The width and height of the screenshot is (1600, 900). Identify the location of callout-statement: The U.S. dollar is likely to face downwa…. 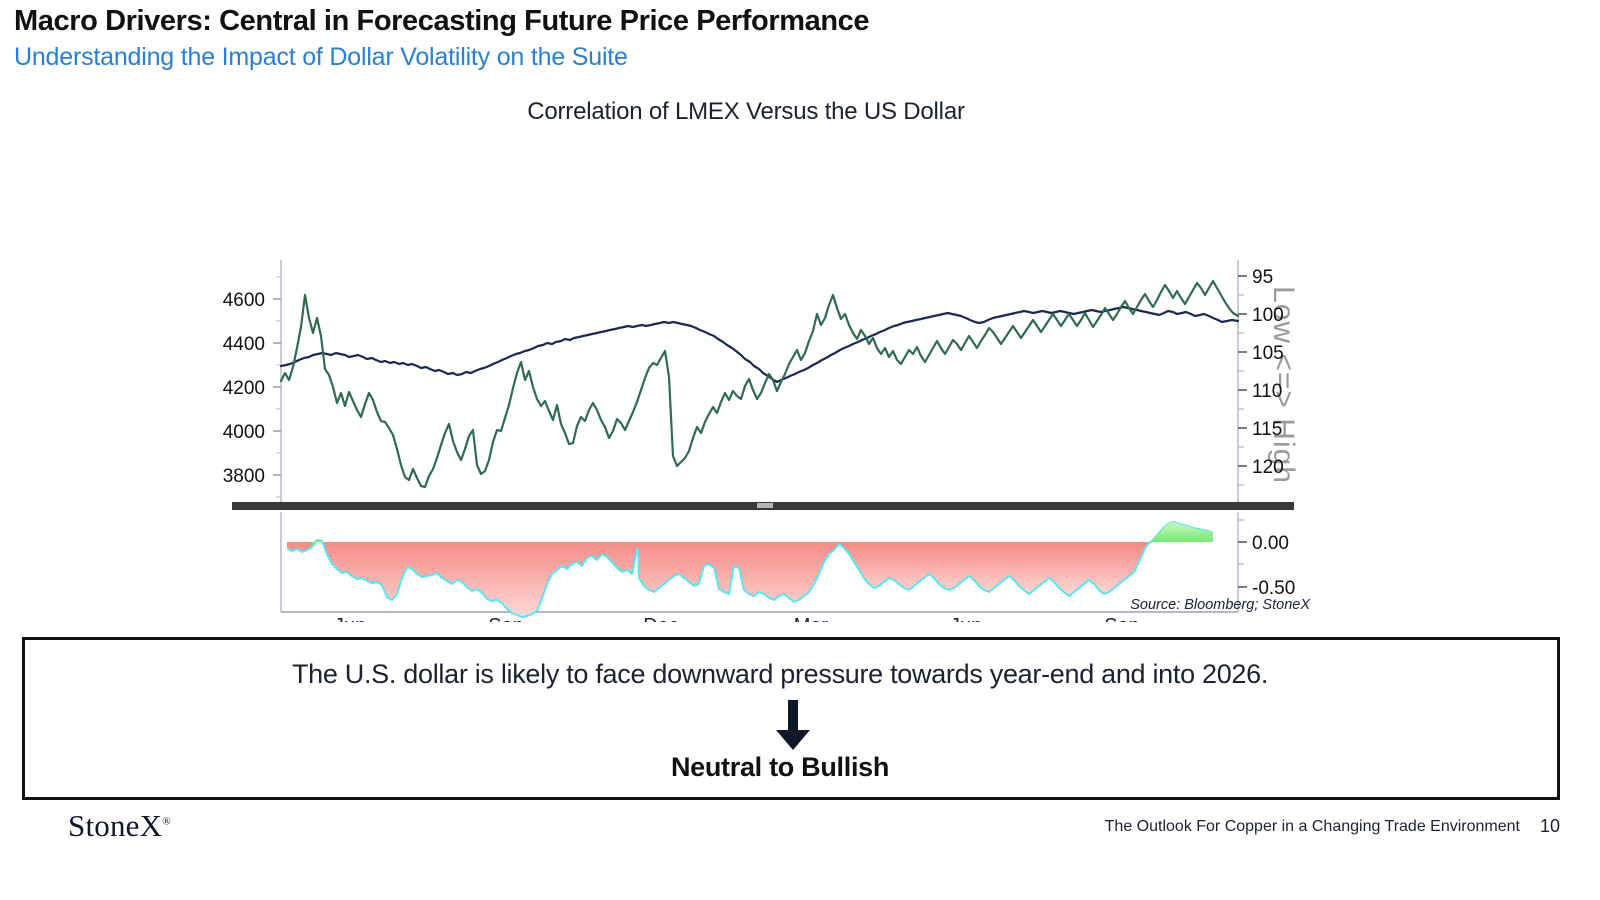
(780, 674).